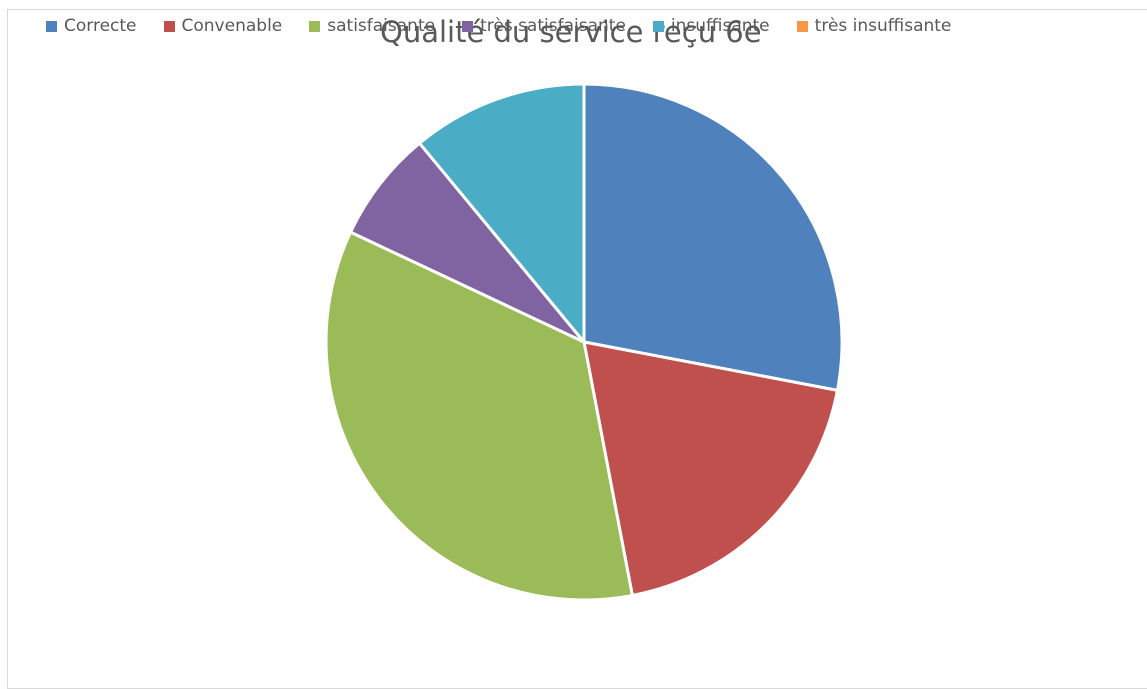 This screenshot has width=1147, height=689. I want to click on pie-slice-convenable, so click(710, 468).